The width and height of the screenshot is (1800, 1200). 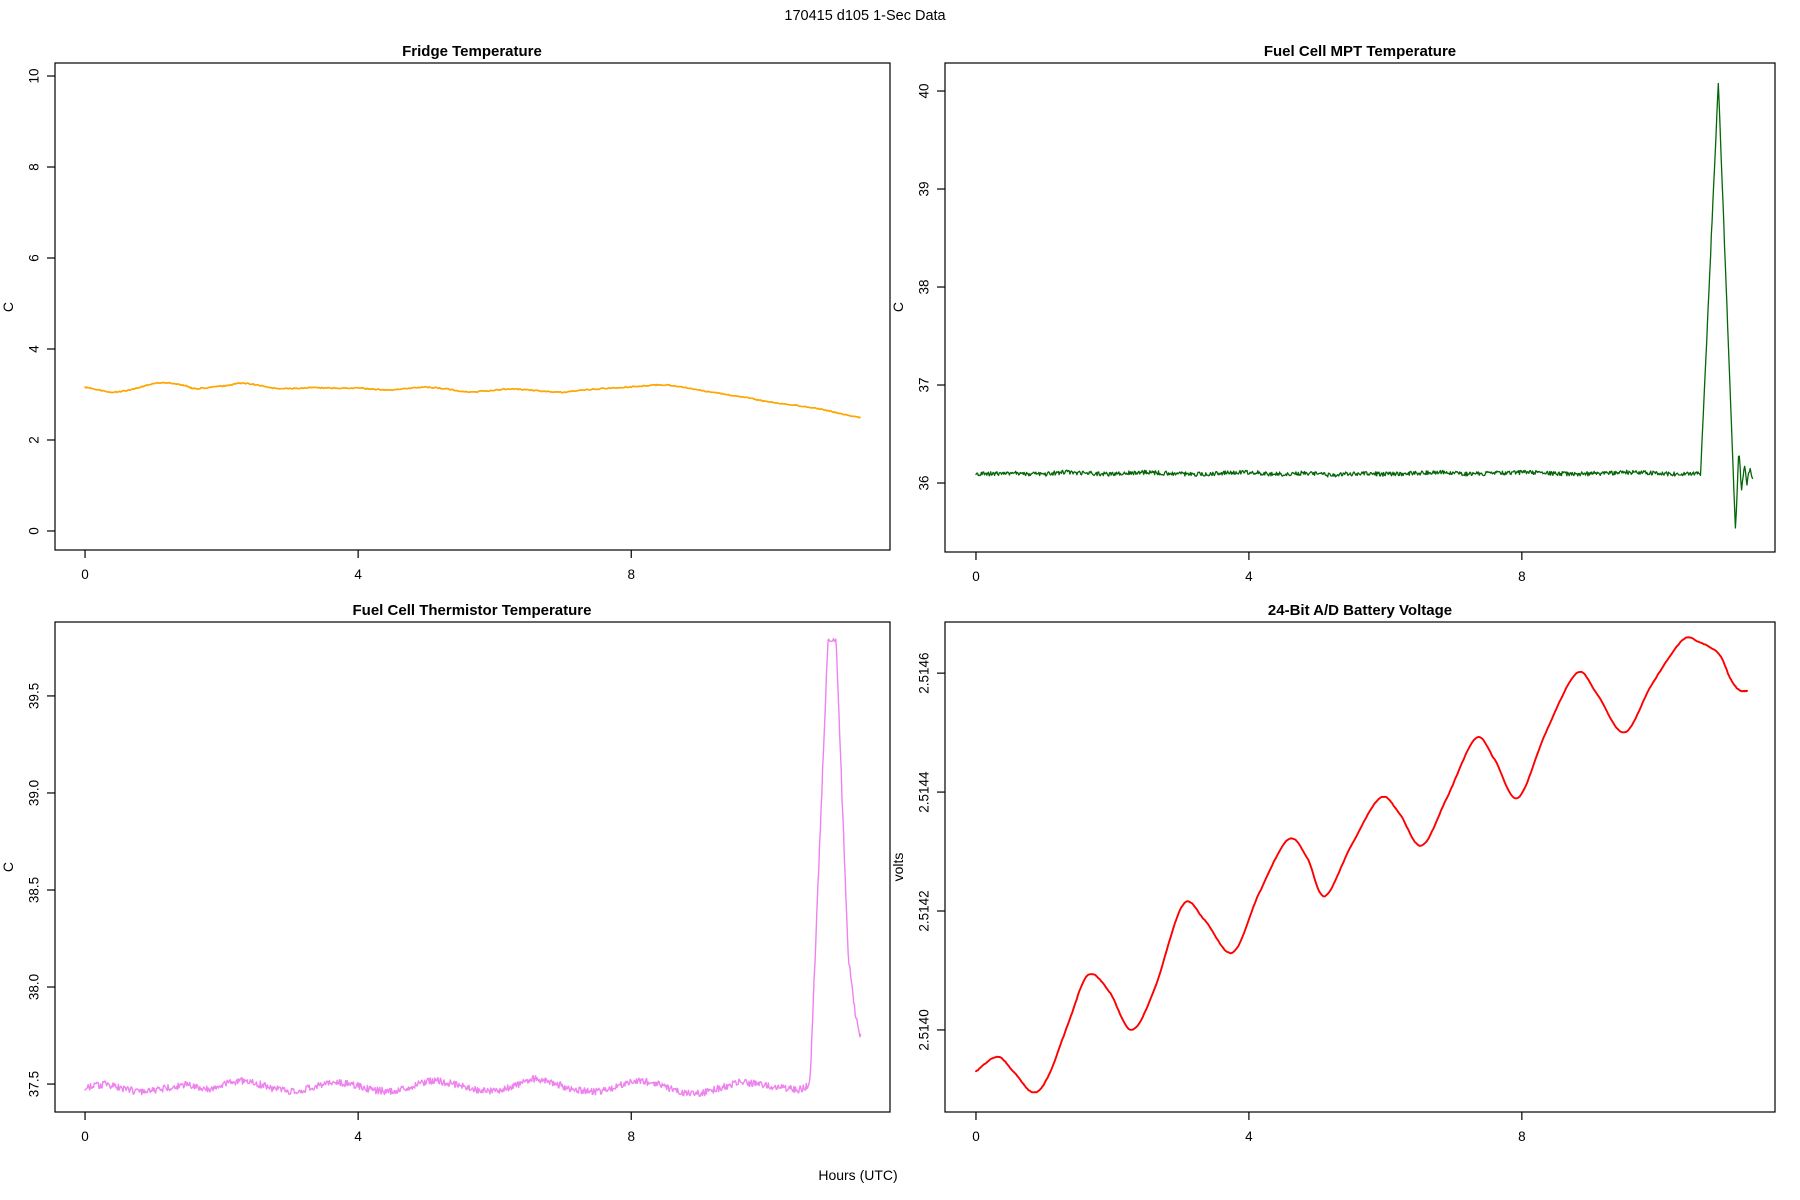 What do you see at coordinates (472, 400) in the screenshot?
I see `series-line-fridge` at bounding box center [472, 400].